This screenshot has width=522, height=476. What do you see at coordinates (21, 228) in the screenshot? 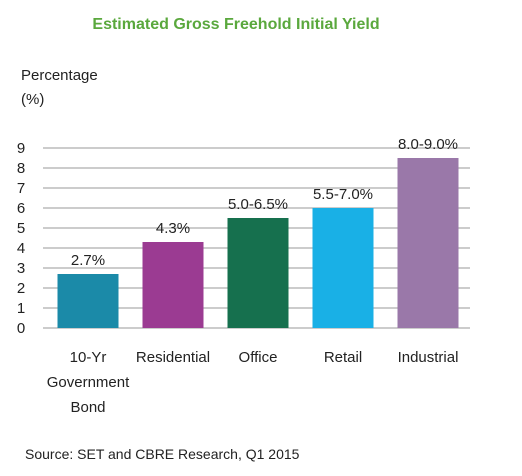
I see `y-tick-label: 5` at bounding box center [21, 228].